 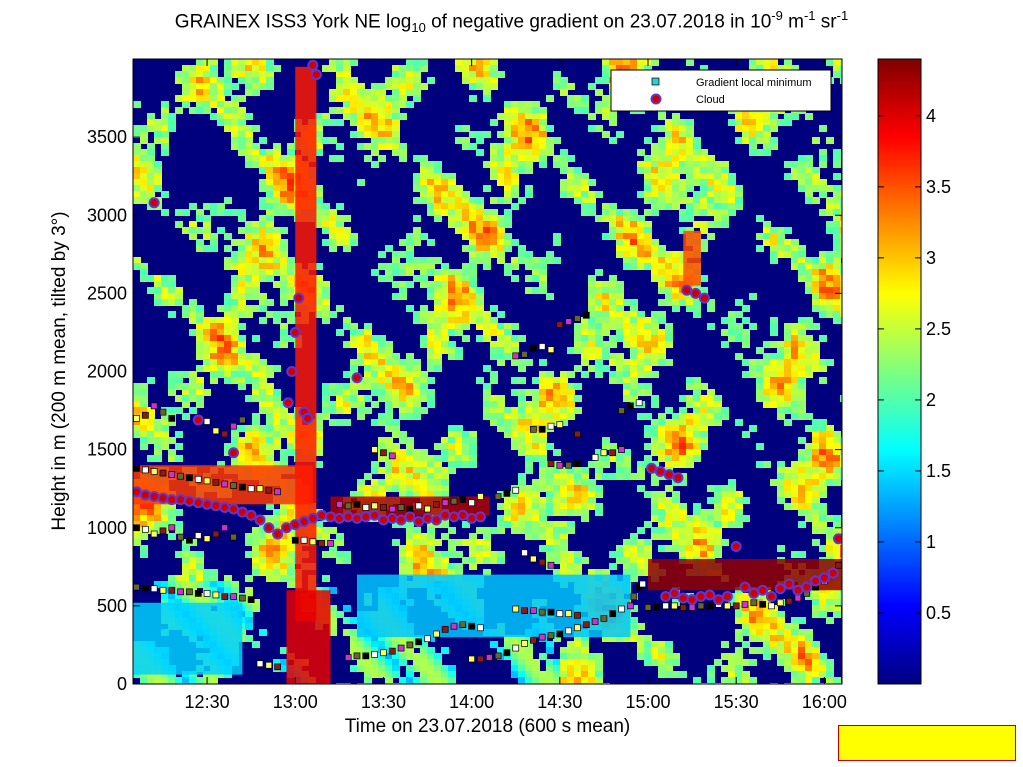 What do you see at coordinates (383, 702) in the screenshot?
I see `x-tick-label: 13:30` at bounding box center [383, 702].